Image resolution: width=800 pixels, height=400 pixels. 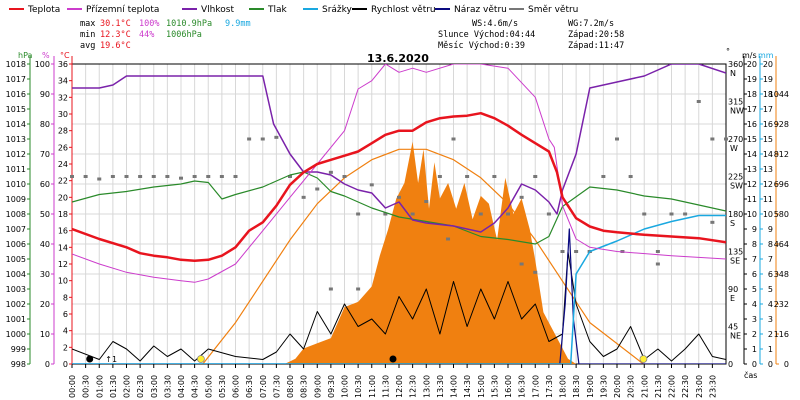 I want to click on wind-dir-compass: S, so click(x=732, y=223).